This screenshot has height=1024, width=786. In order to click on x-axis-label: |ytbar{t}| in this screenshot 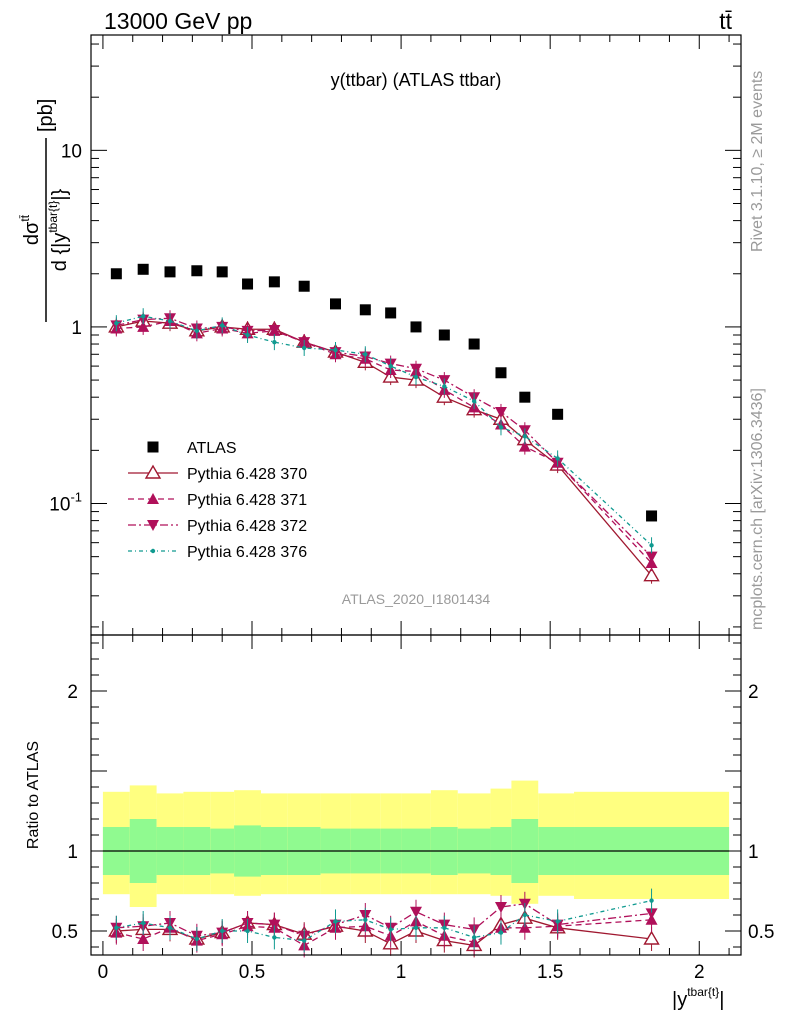, I will do `click(698, 998)`.